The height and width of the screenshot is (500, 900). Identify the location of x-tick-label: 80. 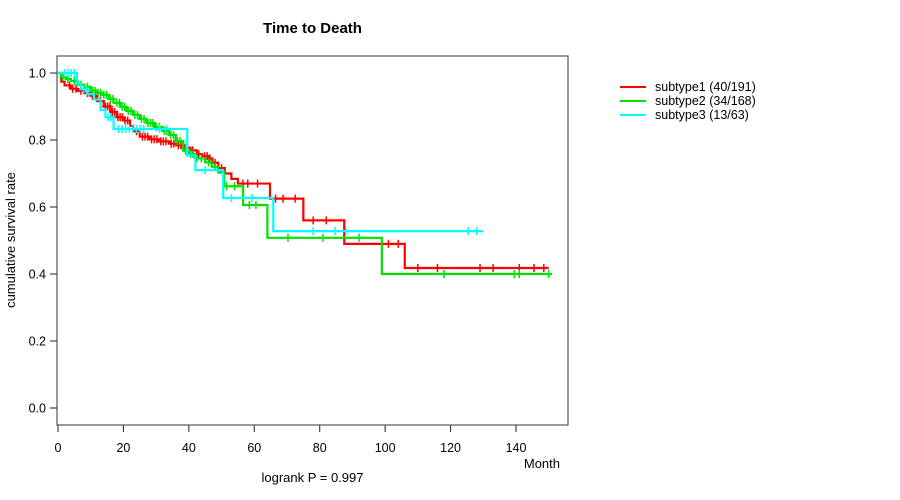
(320, 448).